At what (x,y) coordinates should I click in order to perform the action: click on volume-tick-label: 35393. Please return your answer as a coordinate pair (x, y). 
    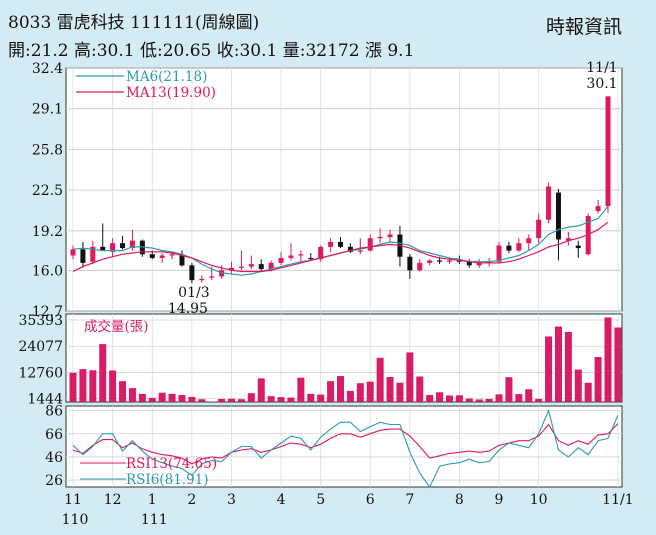
    Looking at the image, I should click on (40, 321).